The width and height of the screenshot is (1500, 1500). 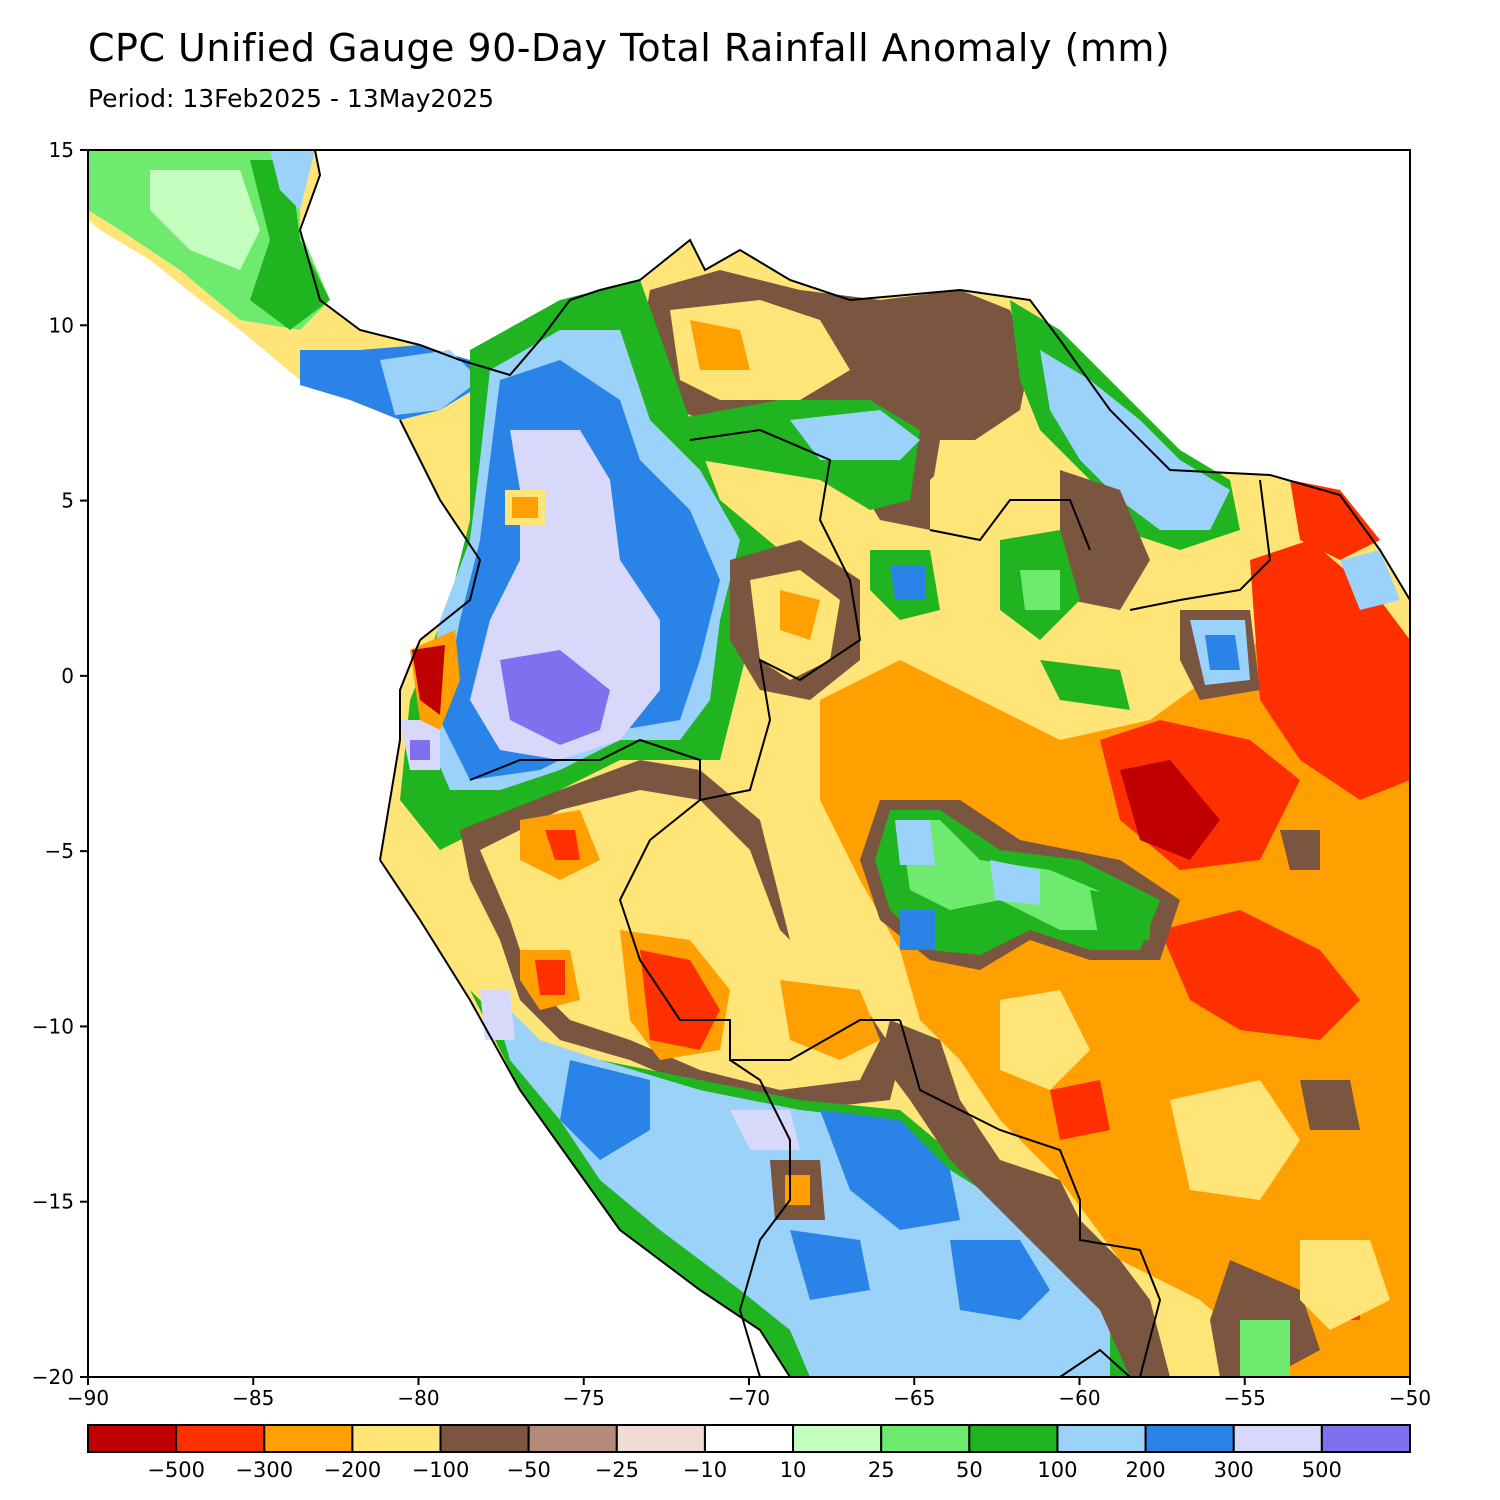 What do you see at coordinates (584, 1398) in the screenshot?
I see `lon-tick-label: −75` at bounding box center [584, 1398].